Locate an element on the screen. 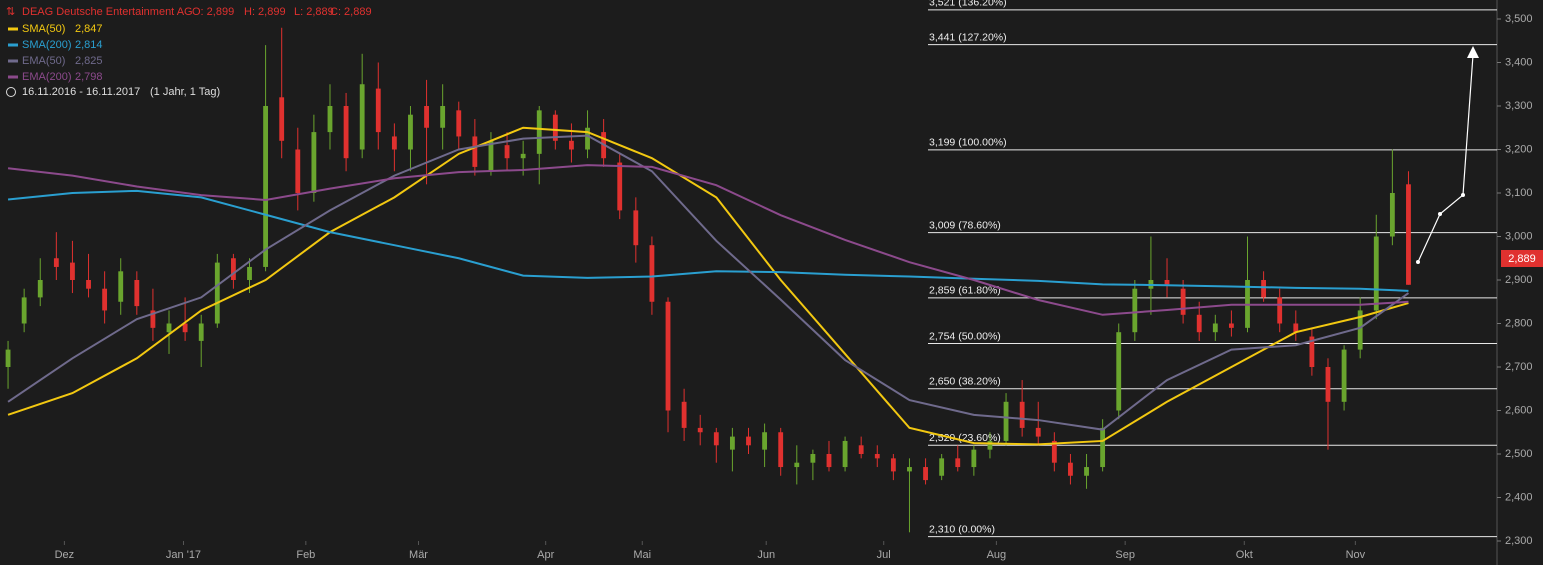  x-tick-label: Jan '17 is located at coordinates (183, 555).